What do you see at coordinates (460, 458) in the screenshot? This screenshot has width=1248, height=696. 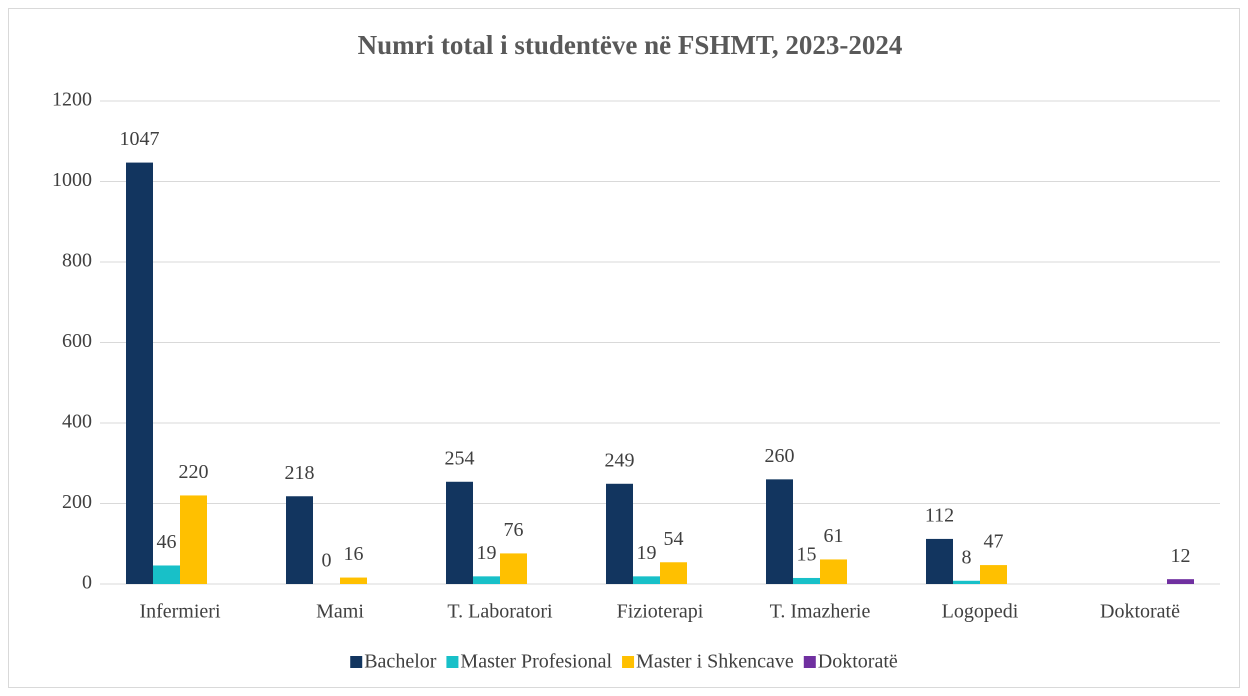 I see `data-label: 254` at bounding box center [460, 458].